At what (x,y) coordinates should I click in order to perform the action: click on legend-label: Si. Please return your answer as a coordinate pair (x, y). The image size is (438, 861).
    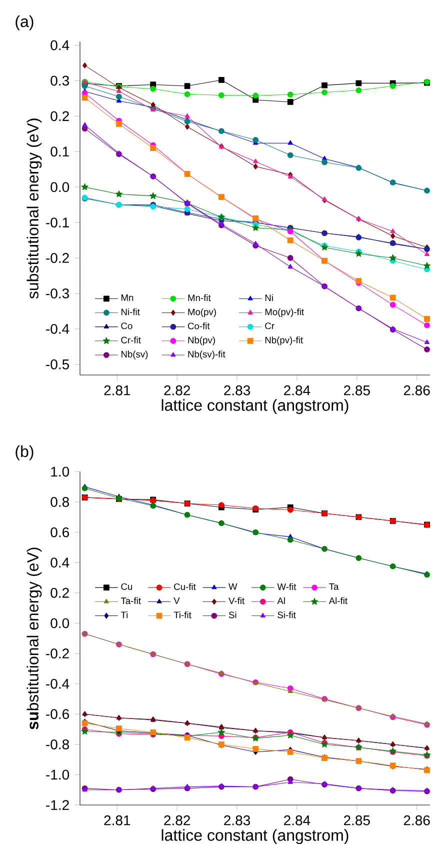
    Looking at the image, I should click on (232, 614).